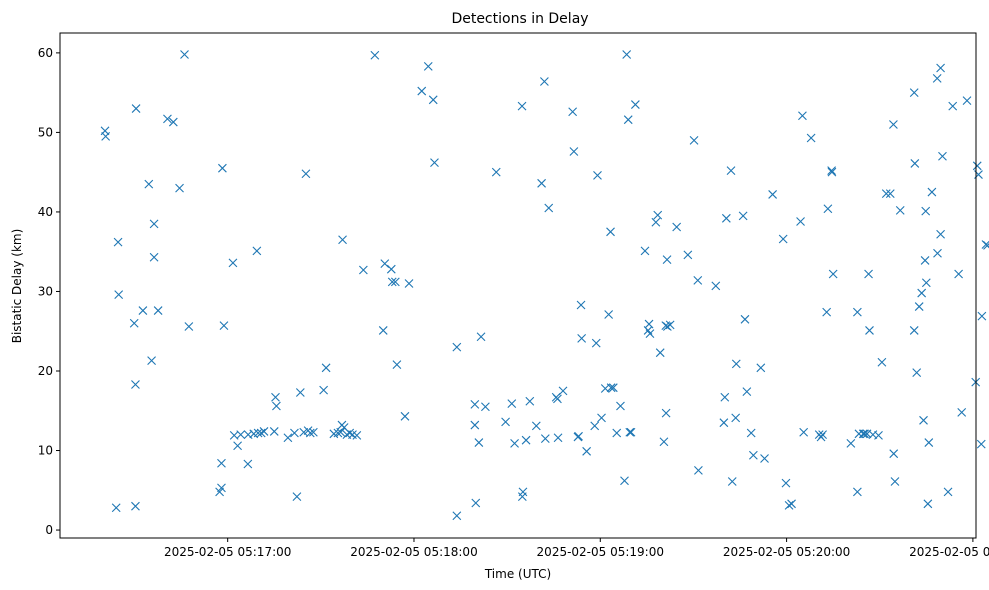 This screenshot has height=590, width=989. I want to click on x-tick-label: 2025-02-05 05:17:00, so click(227, 552).